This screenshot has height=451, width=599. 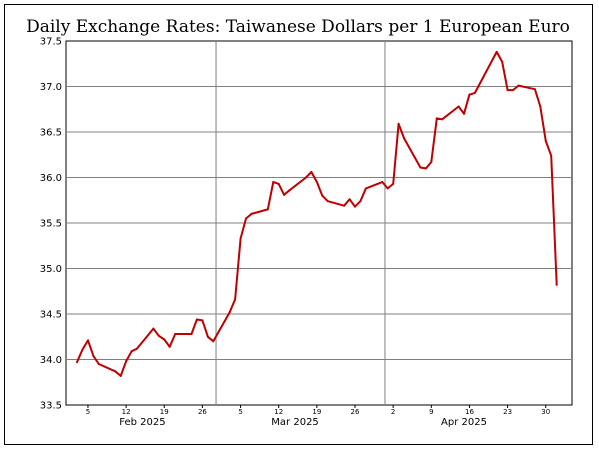 What do you see at coordinates (51, 133) in the screenshot?
I see `y-tick-label: 36.5` at bounding box center [51, 133].